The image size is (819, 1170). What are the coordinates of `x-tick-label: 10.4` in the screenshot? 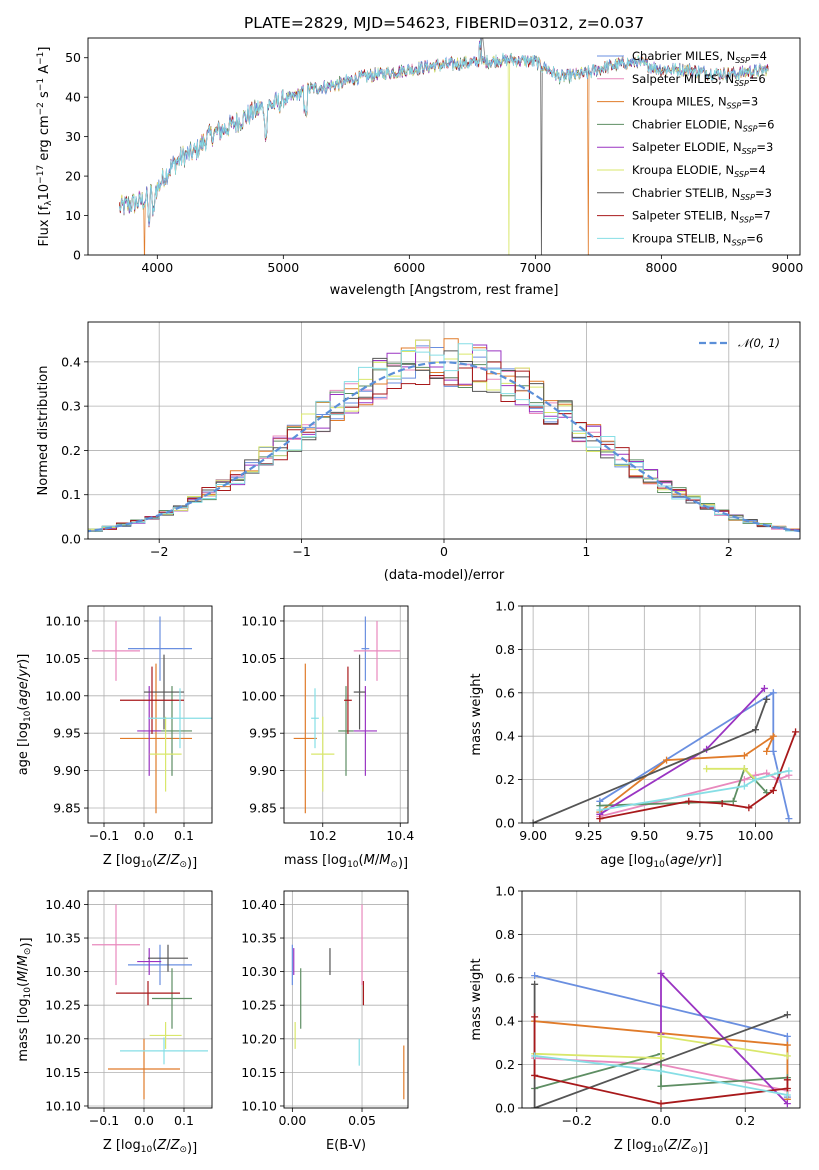 It's located at (400, 835).